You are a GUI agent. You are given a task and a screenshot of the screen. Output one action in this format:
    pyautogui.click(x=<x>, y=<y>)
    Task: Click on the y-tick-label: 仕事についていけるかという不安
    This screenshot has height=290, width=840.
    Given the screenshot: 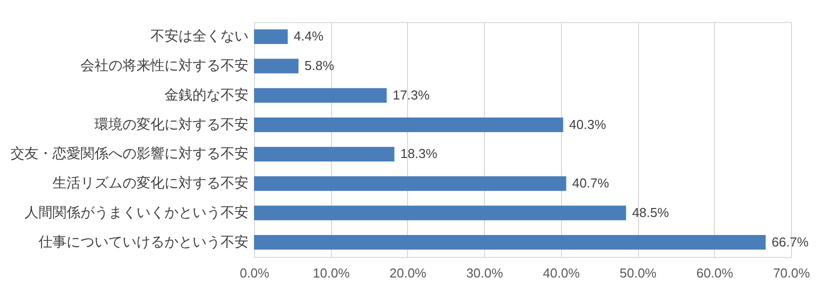 What is the action you would take?
    pyautogui.click(x=143, y=241)
    